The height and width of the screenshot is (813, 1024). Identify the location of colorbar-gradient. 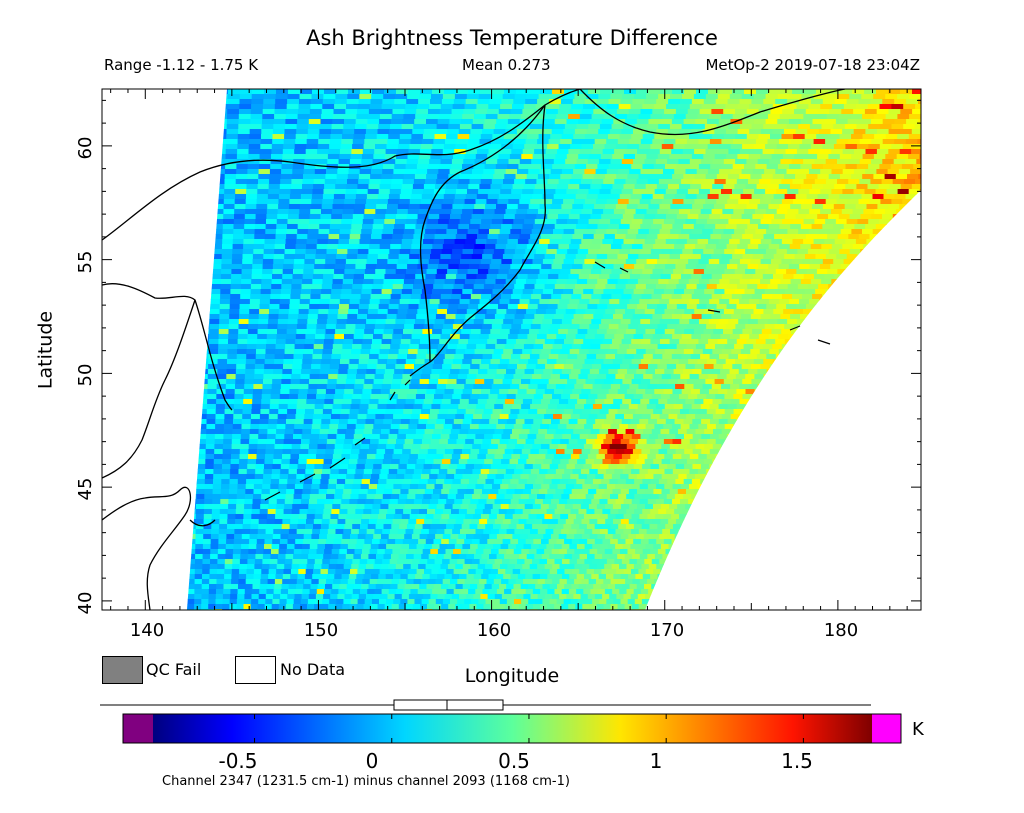
(512, 728).